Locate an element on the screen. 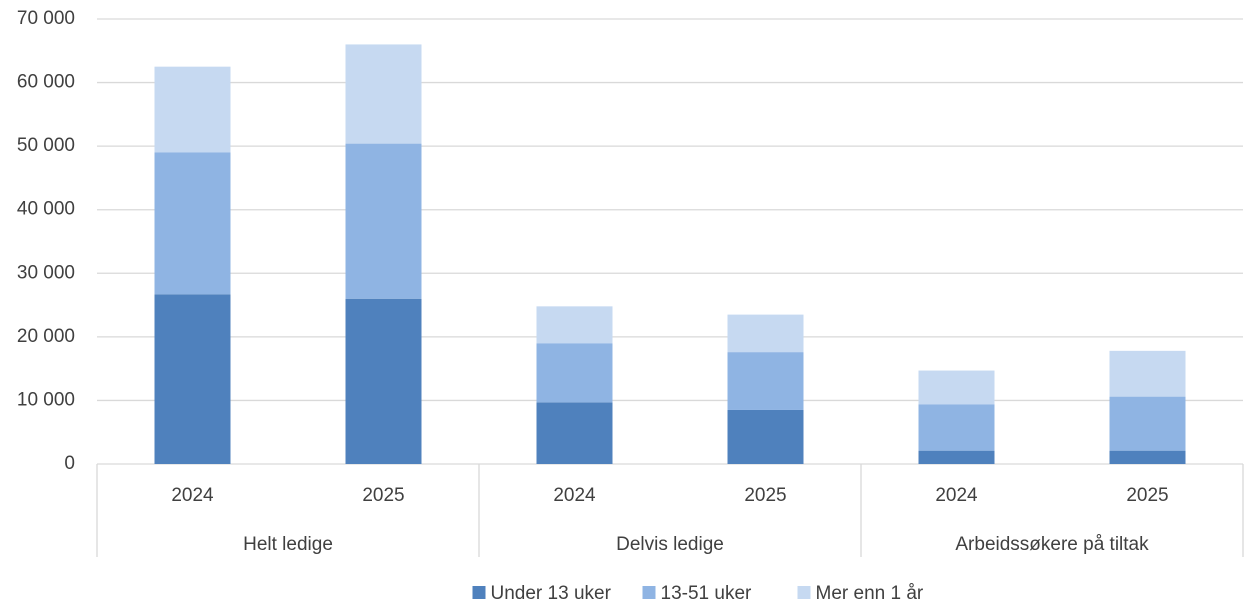  y-tick-label: 40 000 is located at coordinates (46, 209).